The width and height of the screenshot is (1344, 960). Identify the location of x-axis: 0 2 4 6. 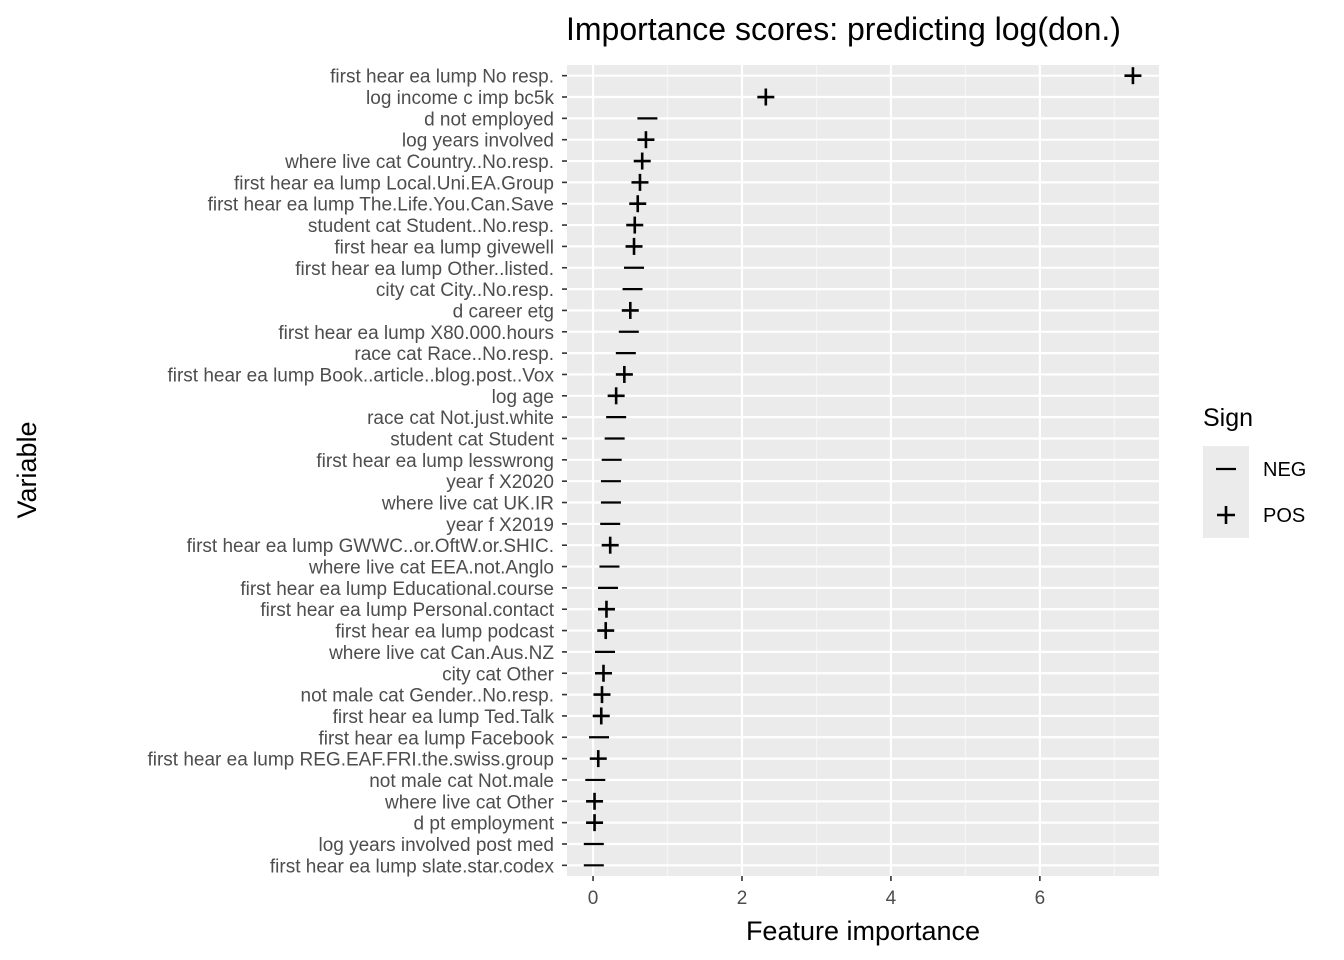
(816, 892).